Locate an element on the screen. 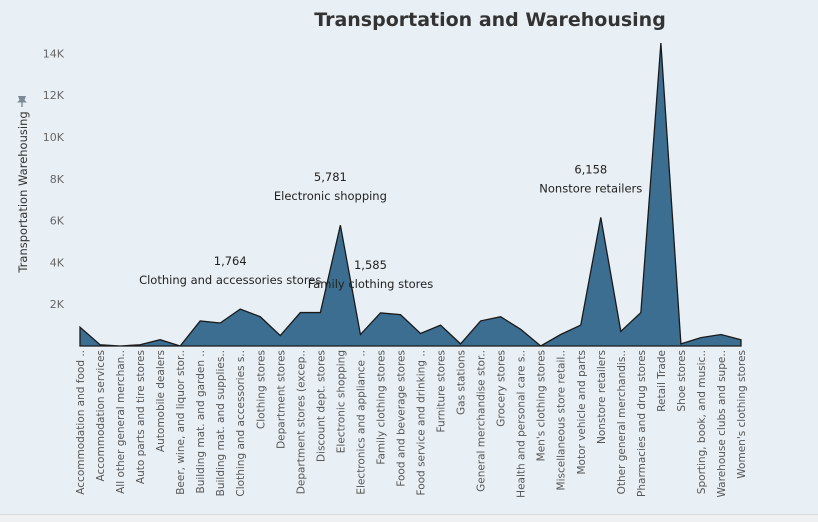  x-tick-label: Men's clothing stores is located at coordinates (542, 405).